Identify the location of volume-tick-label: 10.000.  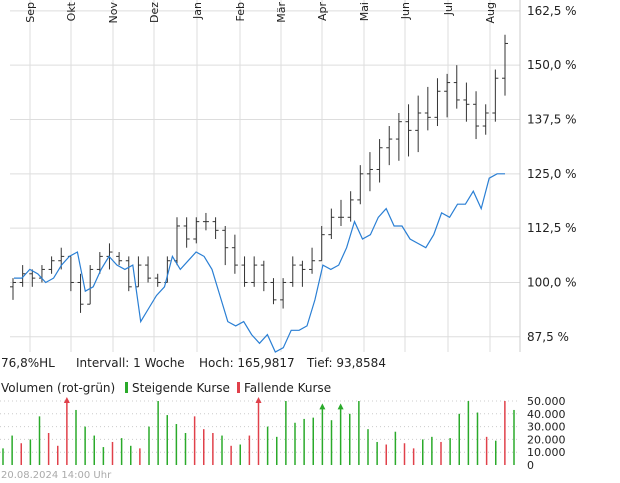
(546, 452).